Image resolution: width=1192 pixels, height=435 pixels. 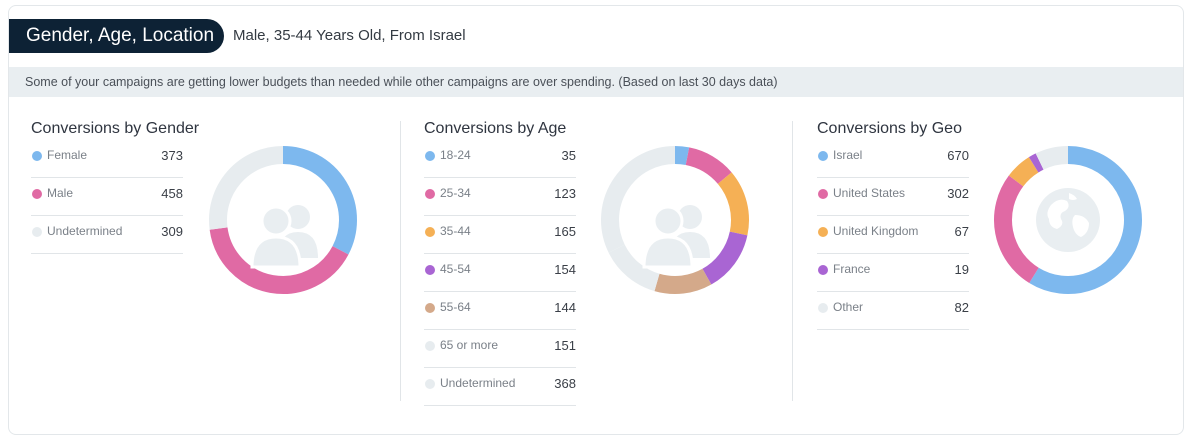 I want to click on legend-value: 67, so click(x=961, y=231).